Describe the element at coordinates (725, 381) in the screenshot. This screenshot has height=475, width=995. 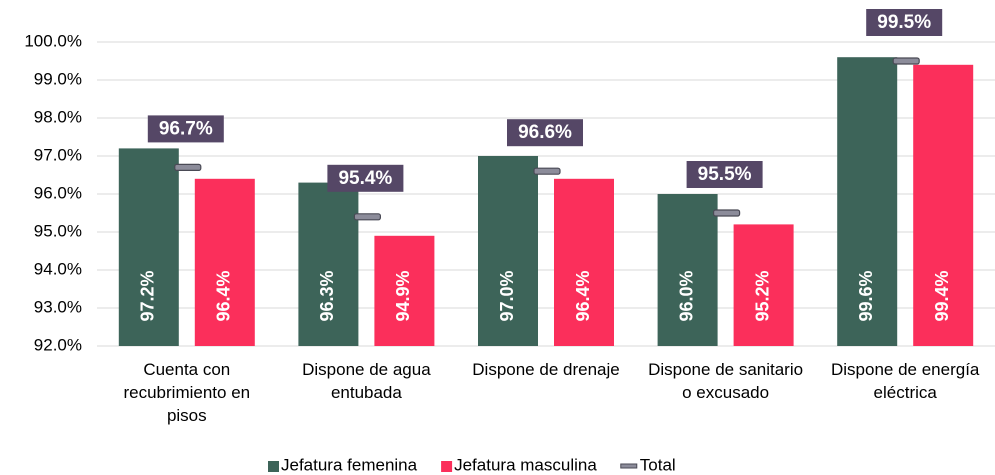
I see `x-tick-label: Dispone de sanitario o excusado` at that location.